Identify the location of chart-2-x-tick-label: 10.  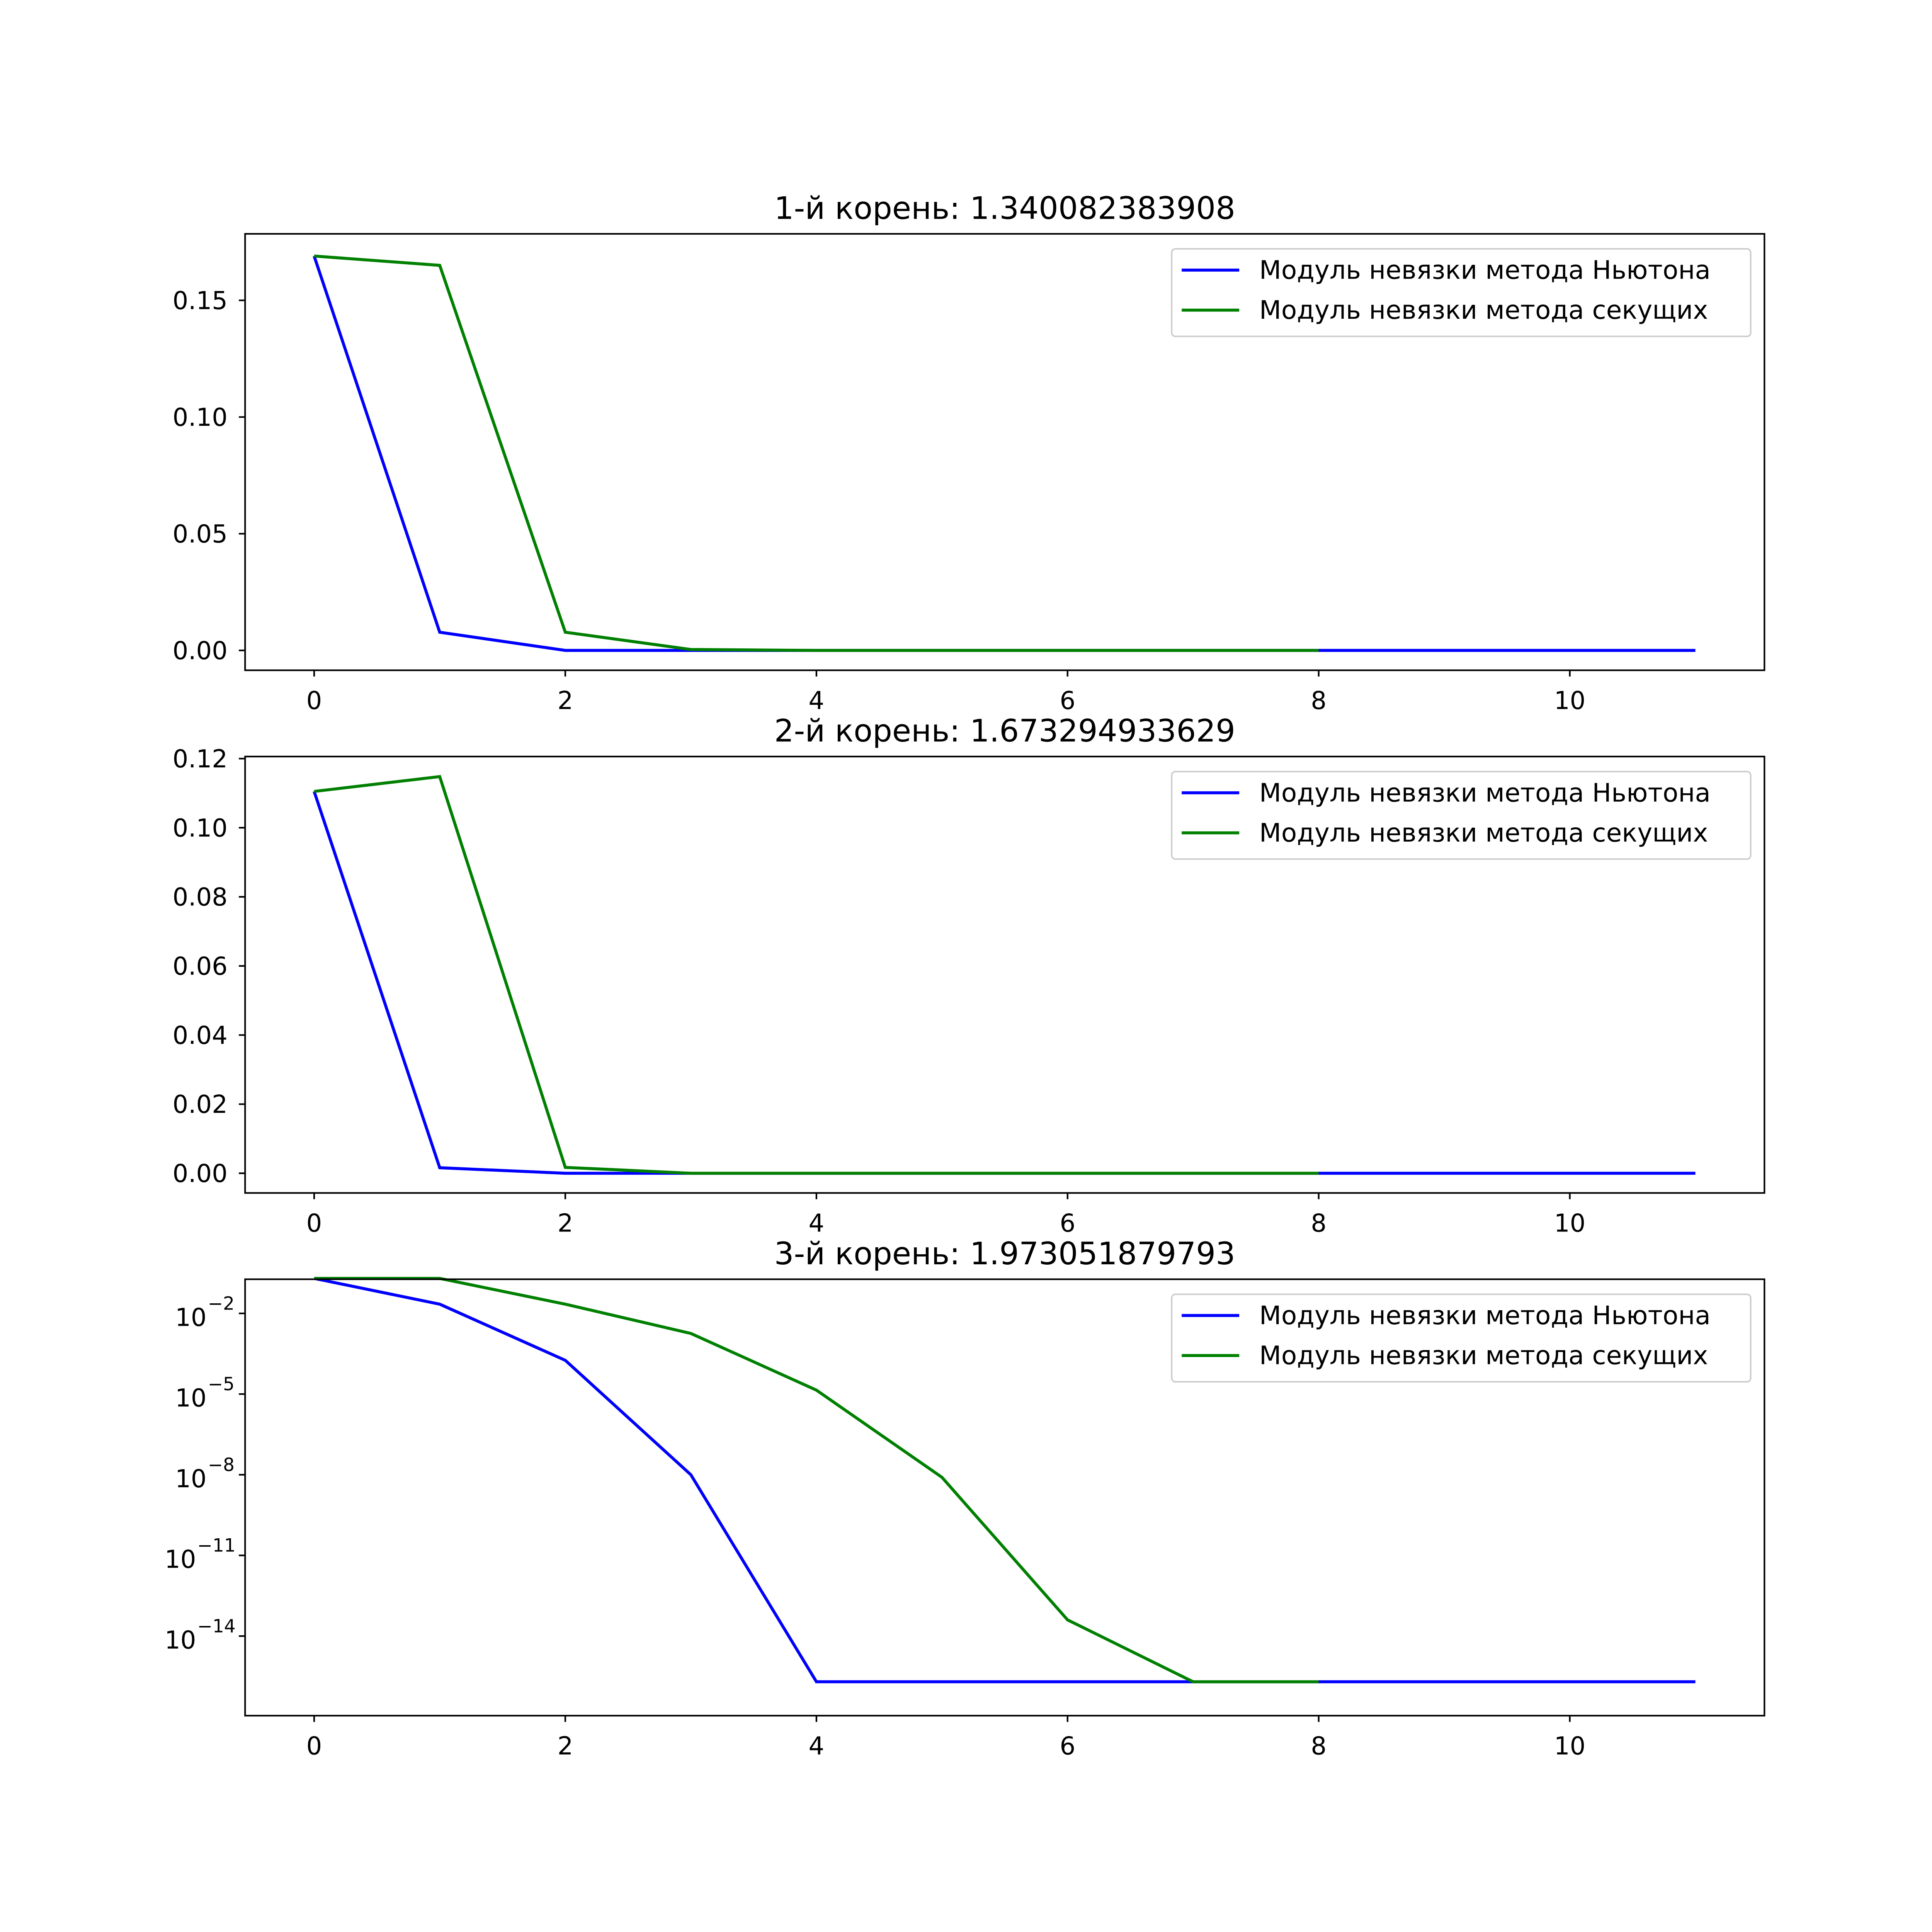
(1569, 1223).